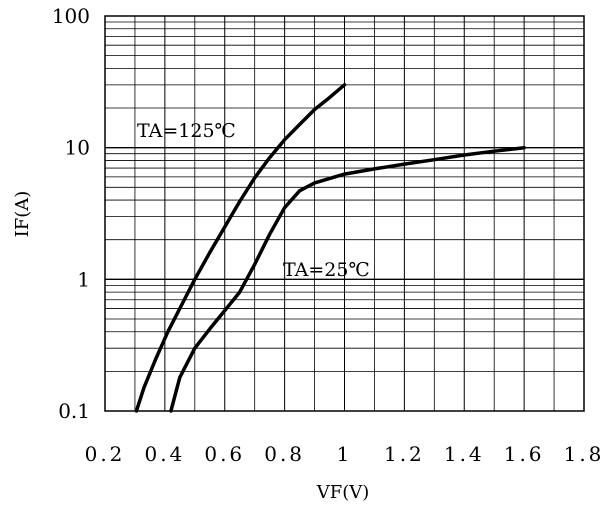 Image resolution: width=606 pixels, height=508 pixels. What do you see at coordinates (71, 16) in the screenshot?
I see `y-tick-label: 100` at bounding box center [71, 16].